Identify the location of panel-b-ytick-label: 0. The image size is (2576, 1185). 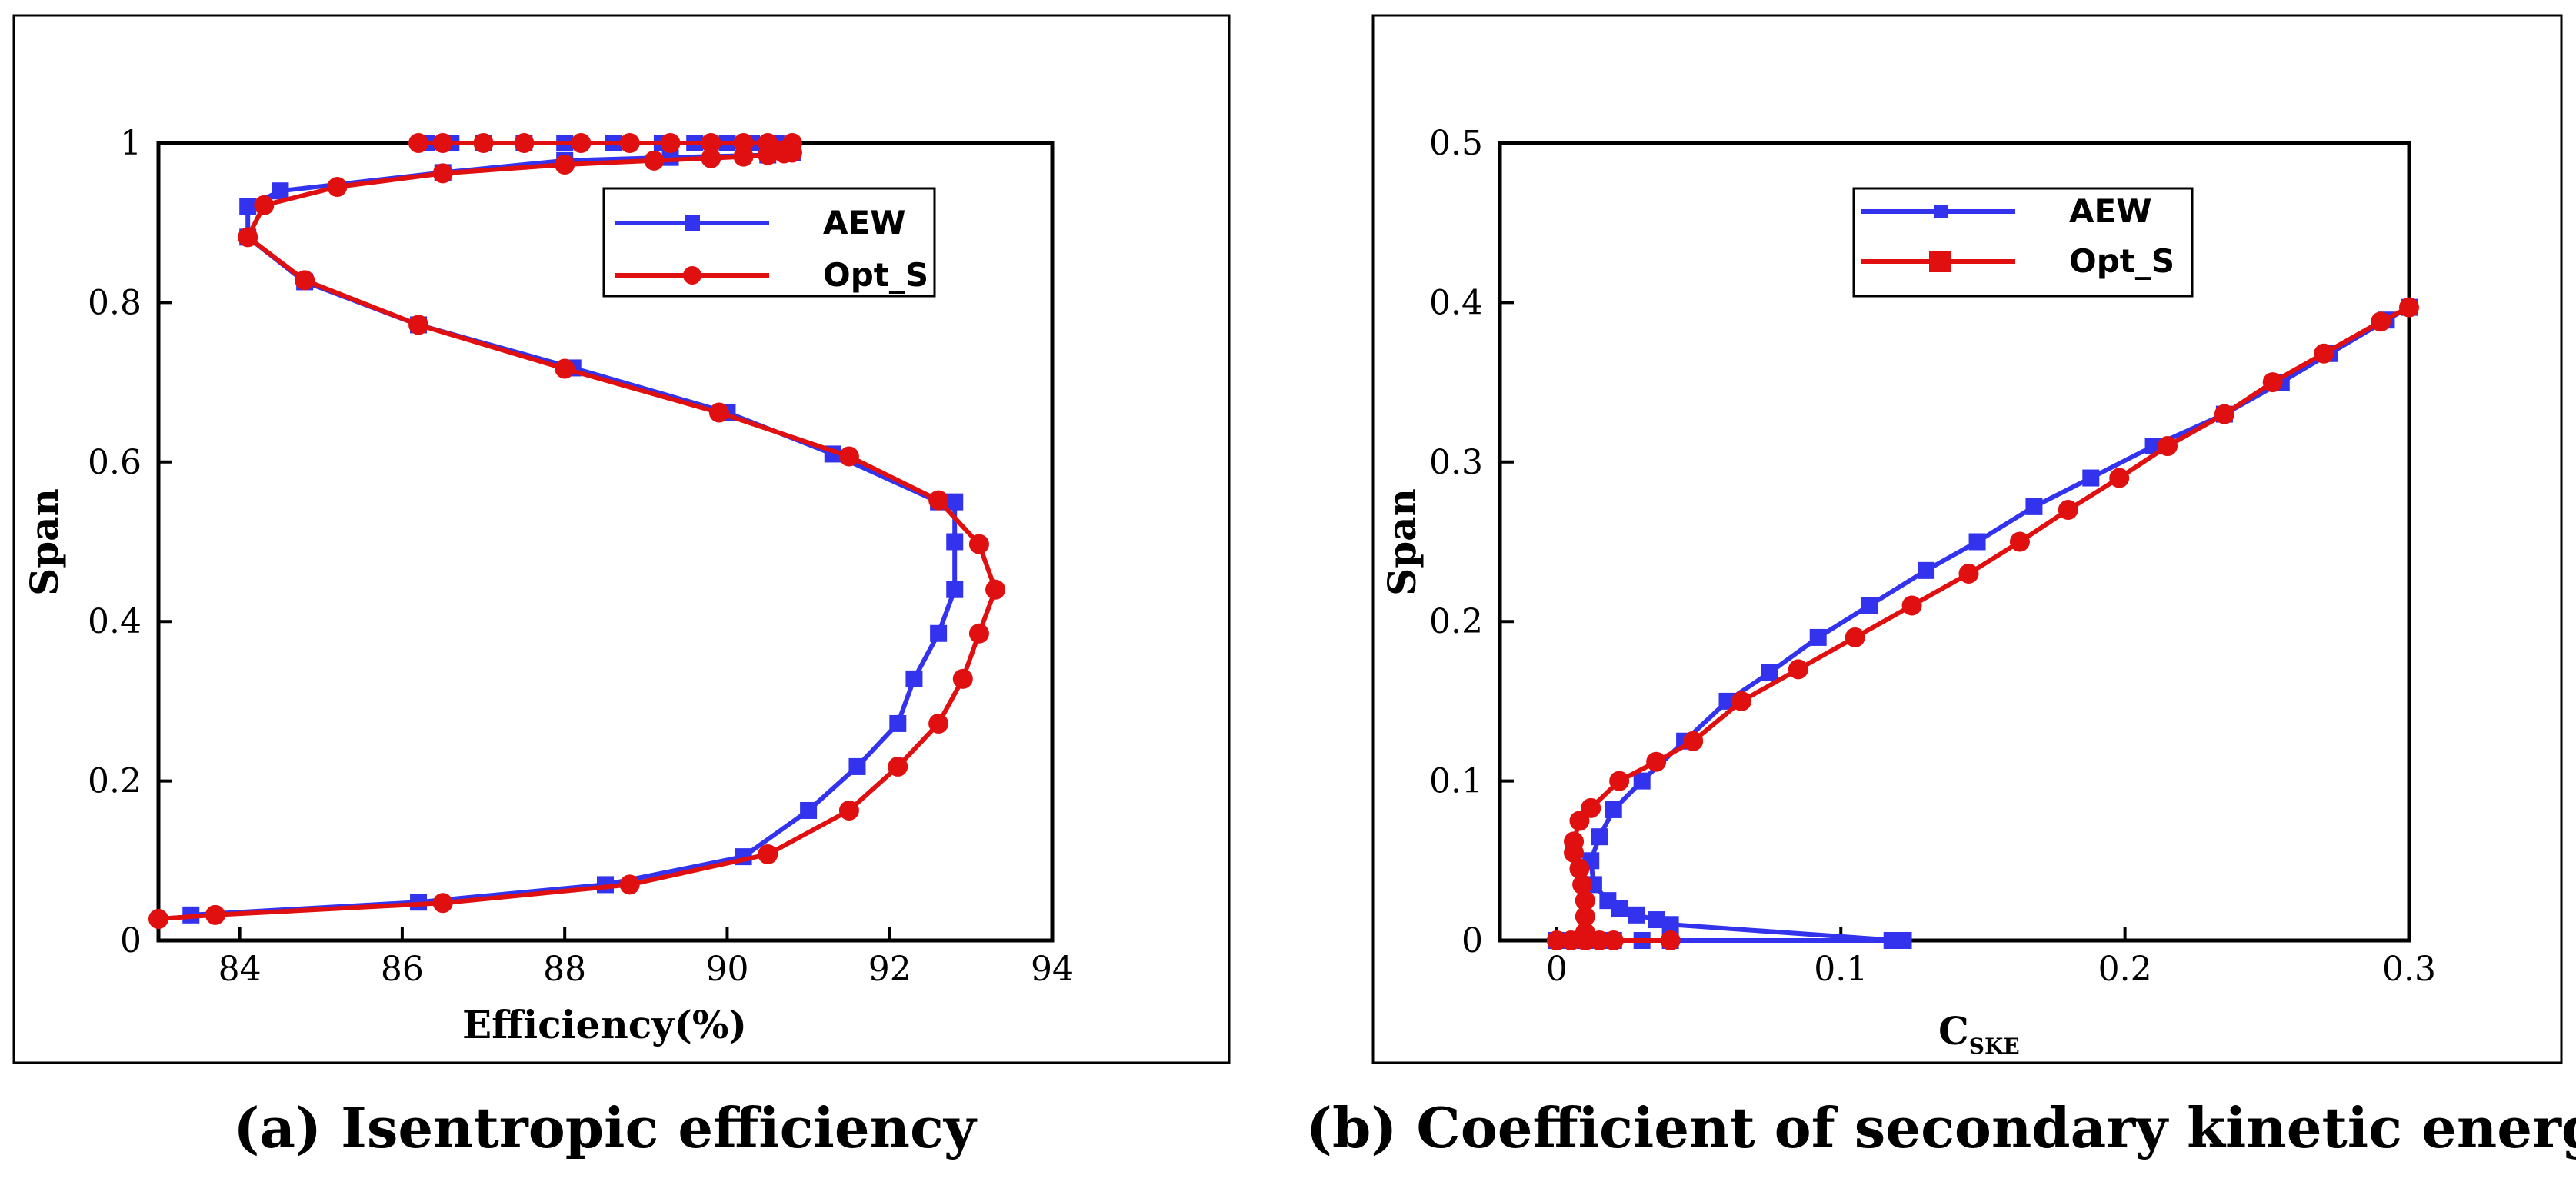
(1472, 940).